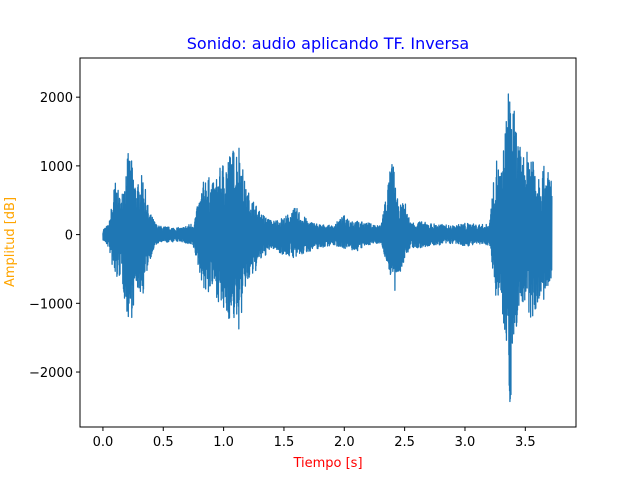  What do you see at coordinates (51, 373) in the screenshot?
I see `y-tick-label: −2000` at bounding box center [51, 373].